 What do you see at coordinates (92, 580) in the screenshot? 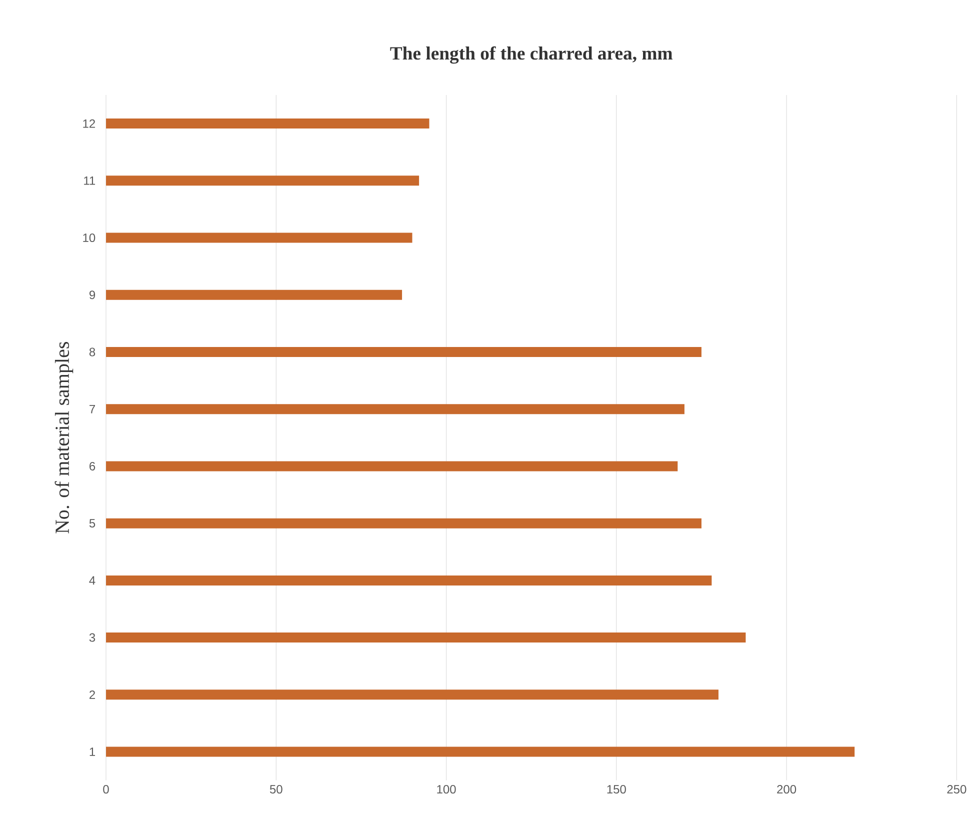
I see `y-tick-label: 4` at bounding box center [92, 580].